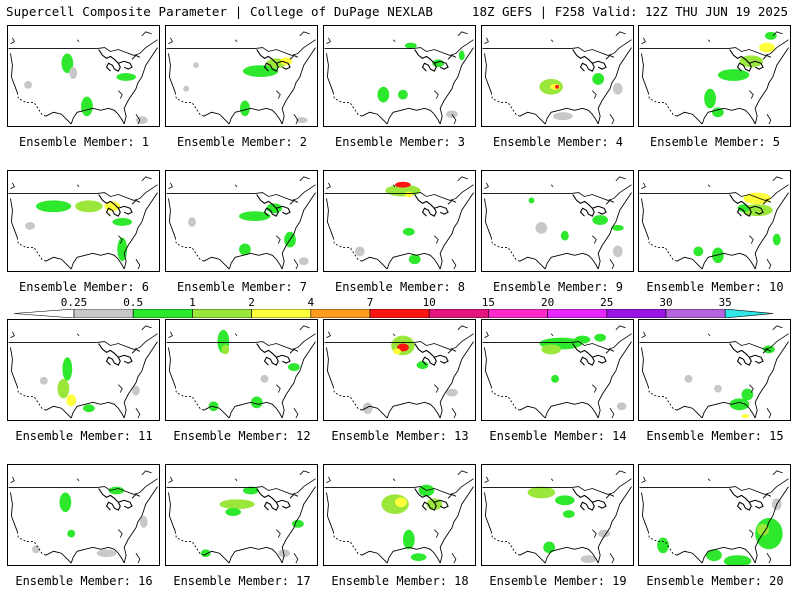 The image size is (800, 600). Describe the element at coordinates (715, 436) in the screenshot. I see `member-caption: Ensemble Member: 15` at that location.